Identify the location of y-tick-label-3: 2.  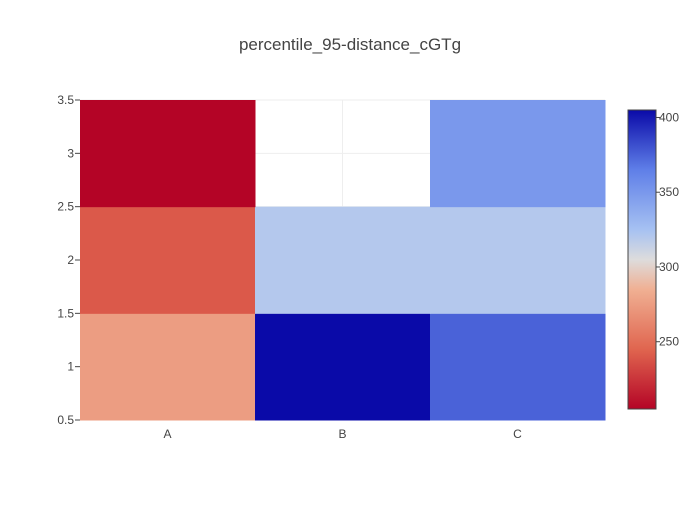
(70, 260).